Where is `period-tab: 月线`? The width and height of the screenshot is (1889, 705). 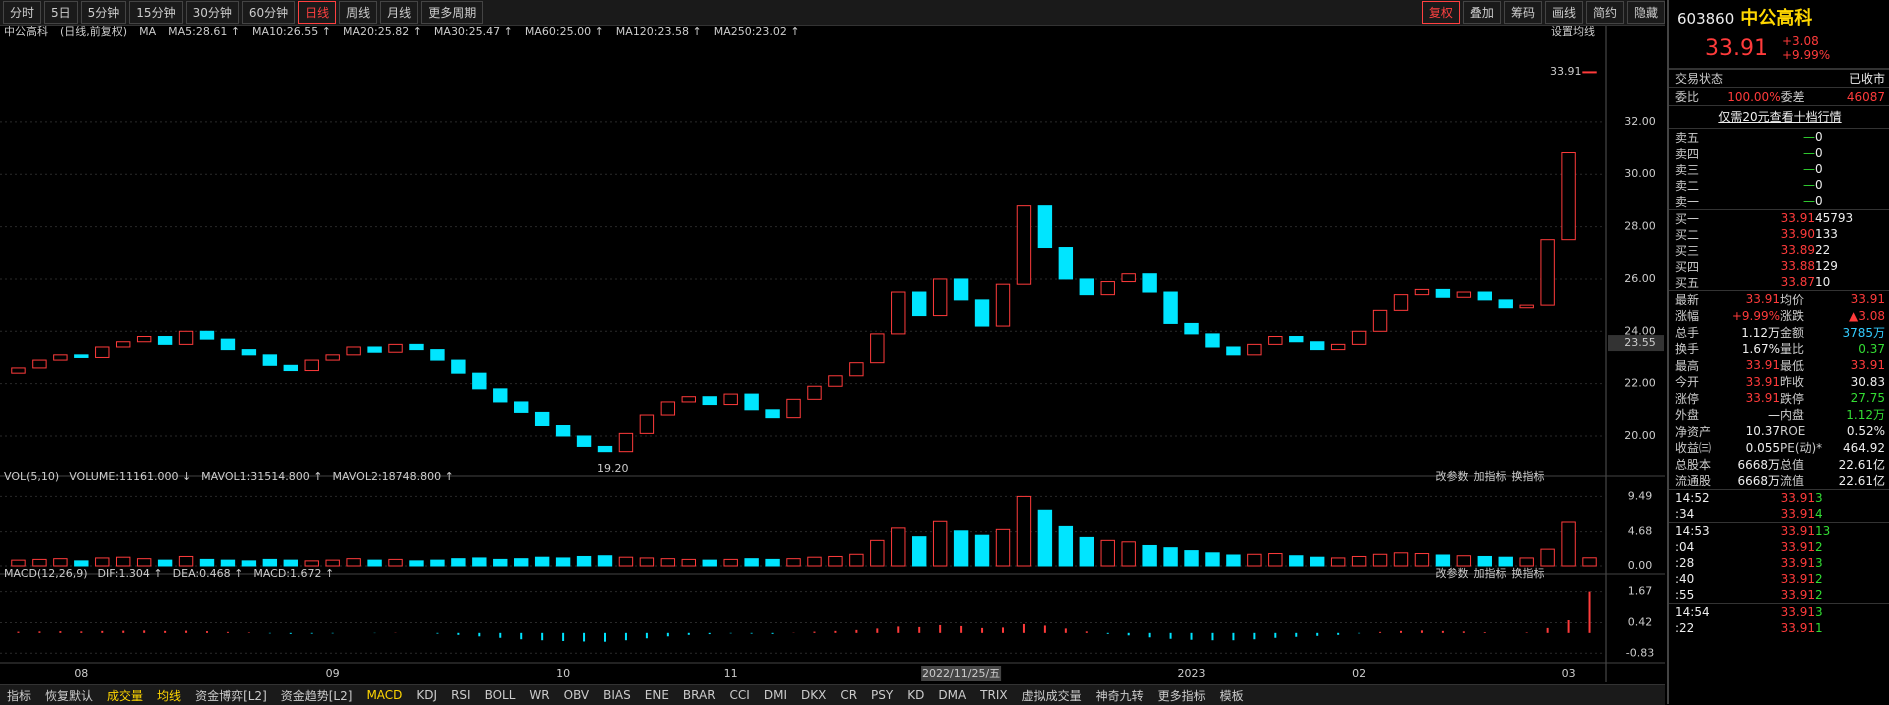
period-tab: 月线 is located at coordinates (399, 12).